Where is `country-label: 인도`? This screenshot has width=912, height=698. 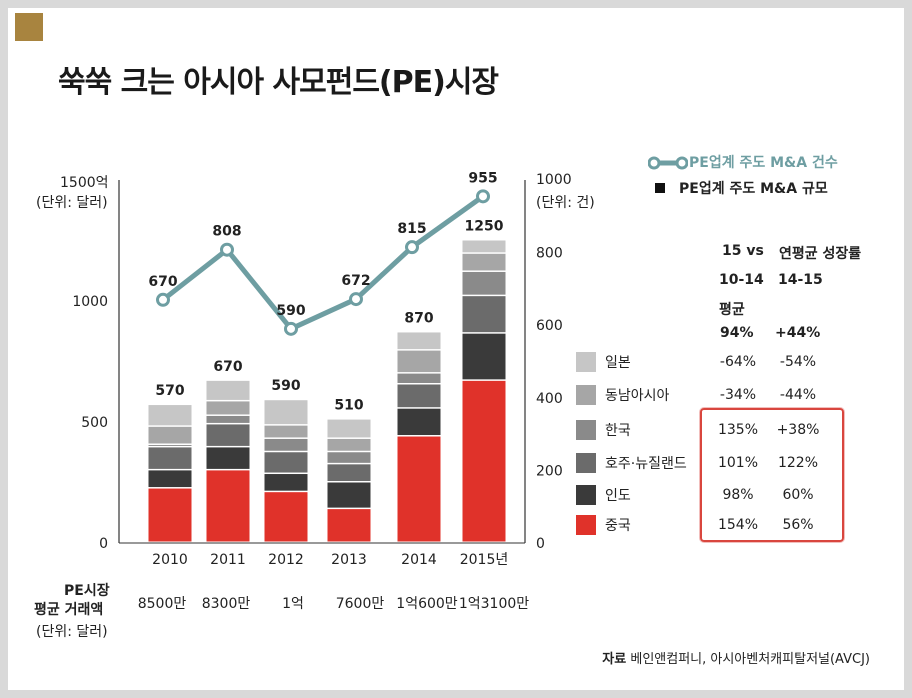 country-label: 인도 is located at coordinates (618, 496).